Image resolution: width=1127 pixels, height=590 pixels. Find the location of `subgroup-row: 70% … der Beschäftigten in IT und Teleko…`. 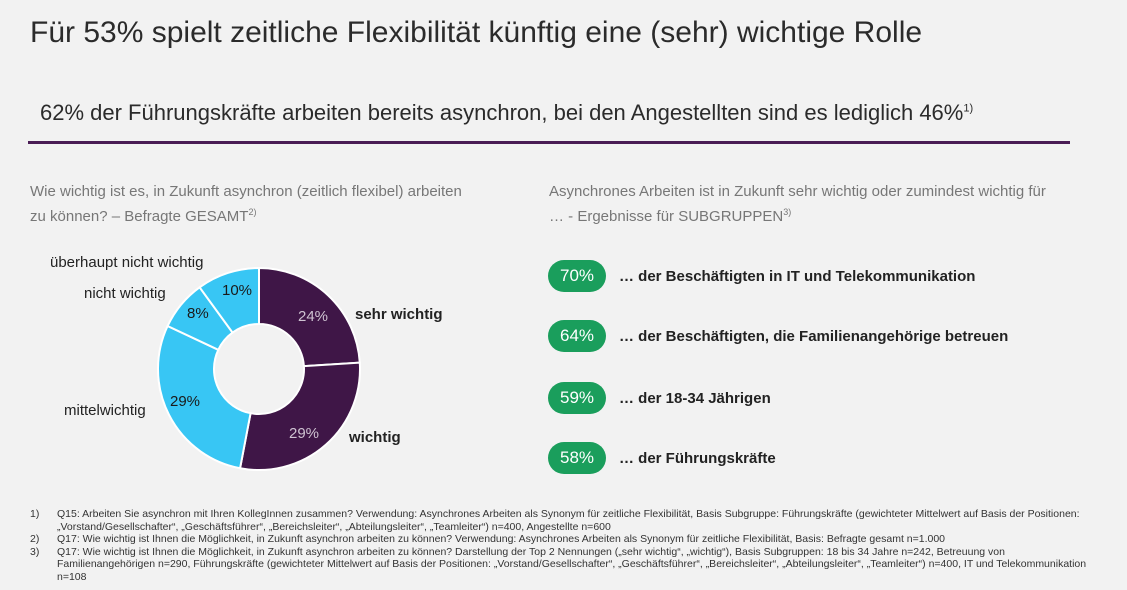

subgroup-row: 70% … der Beschäftigten in IT und Teleko… is located at coordinates (761, 276).